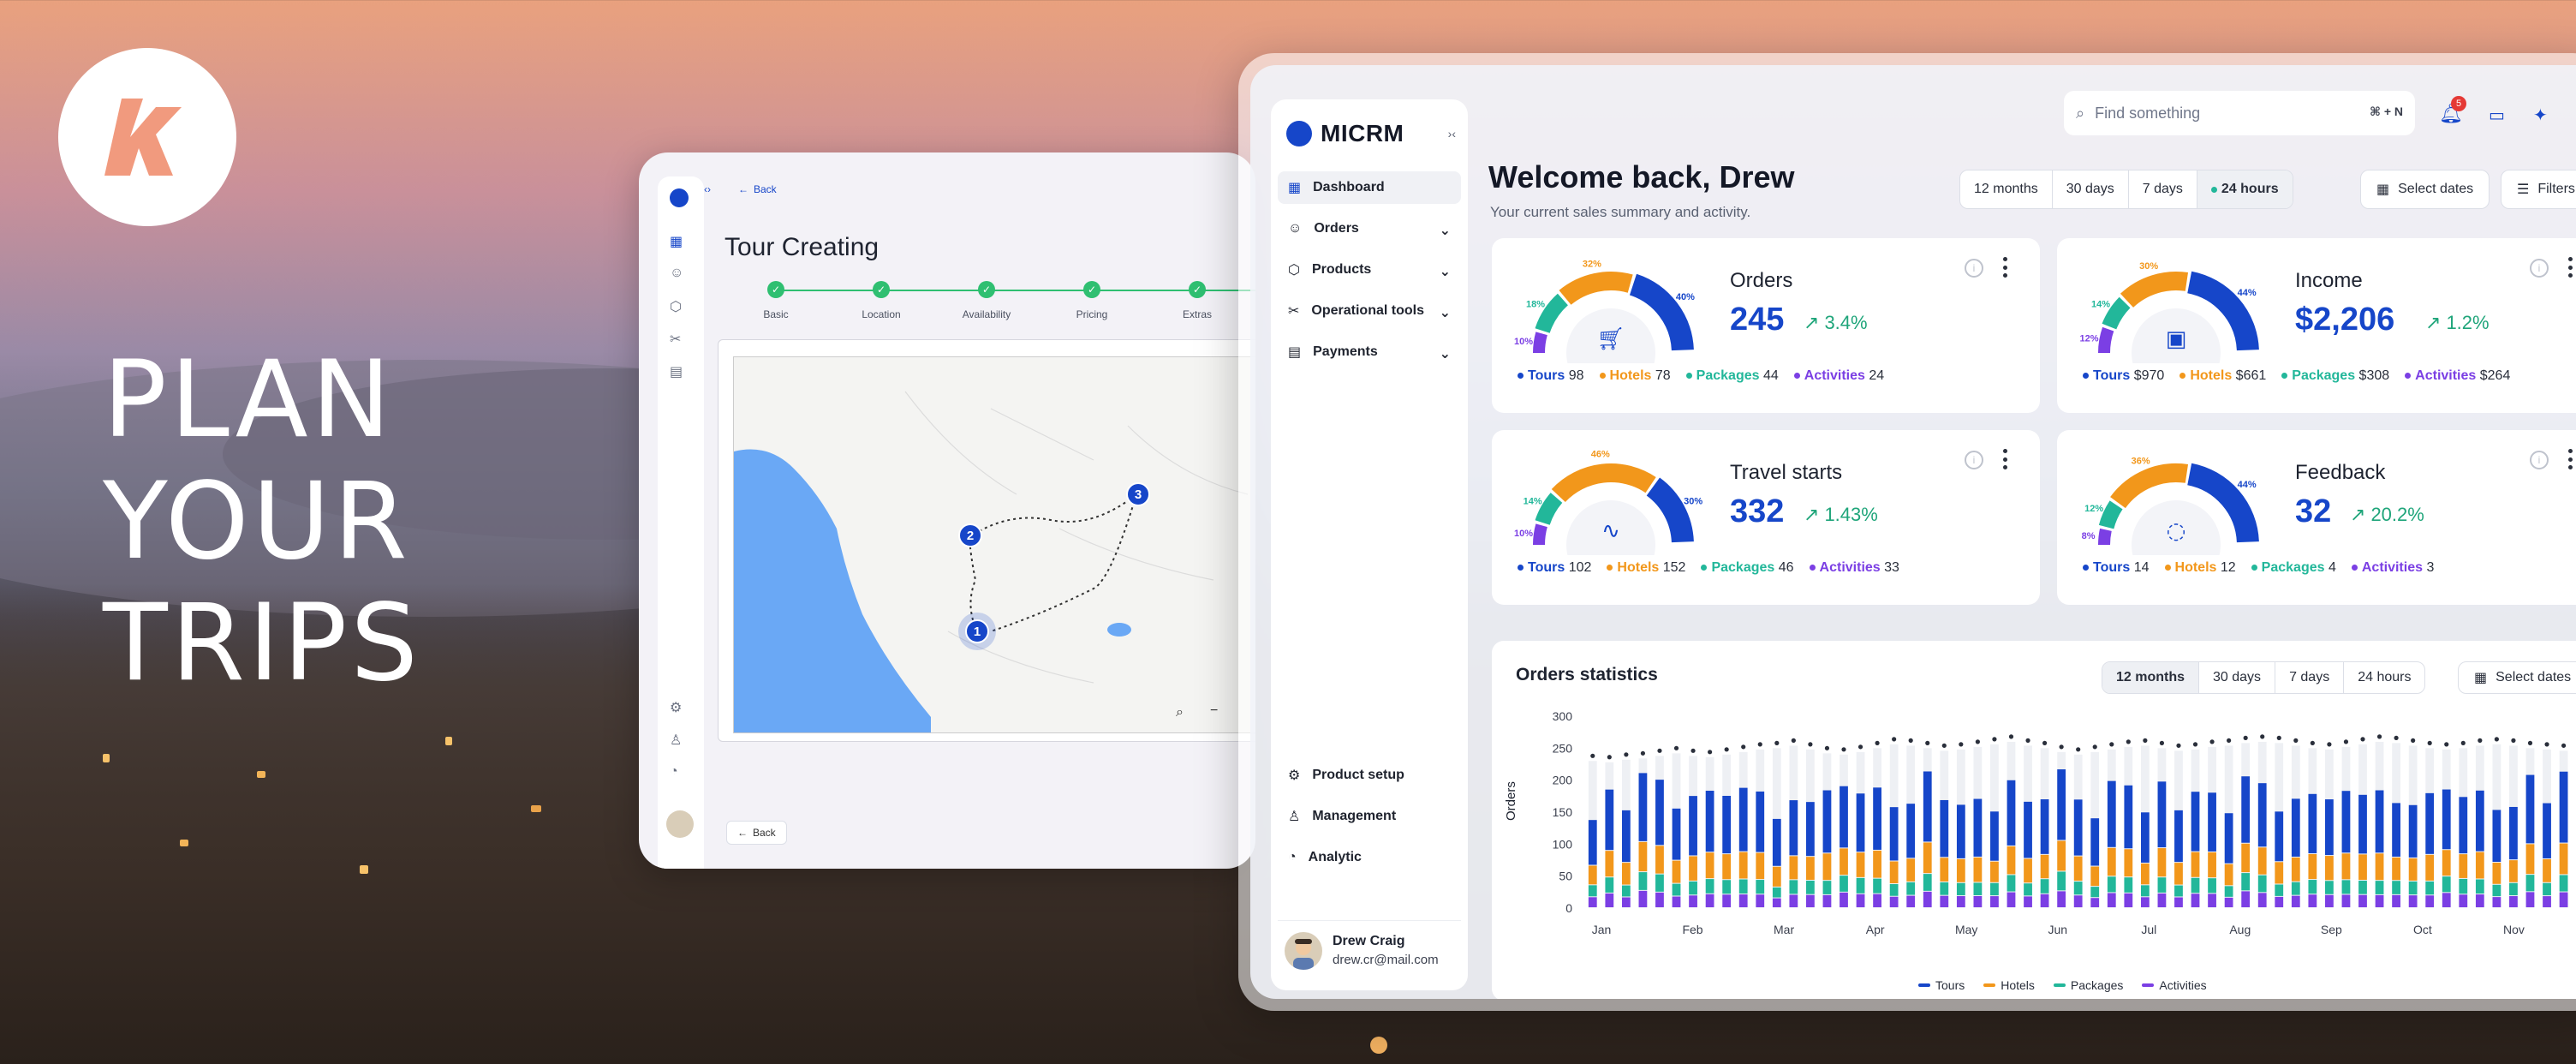 This screenshot has width=2576, height=1064. What do you see at coordinates (1854, 568) in the screenshot?
I see `stat-legend-item: Activities 33` at bounding box center [1854, 568].